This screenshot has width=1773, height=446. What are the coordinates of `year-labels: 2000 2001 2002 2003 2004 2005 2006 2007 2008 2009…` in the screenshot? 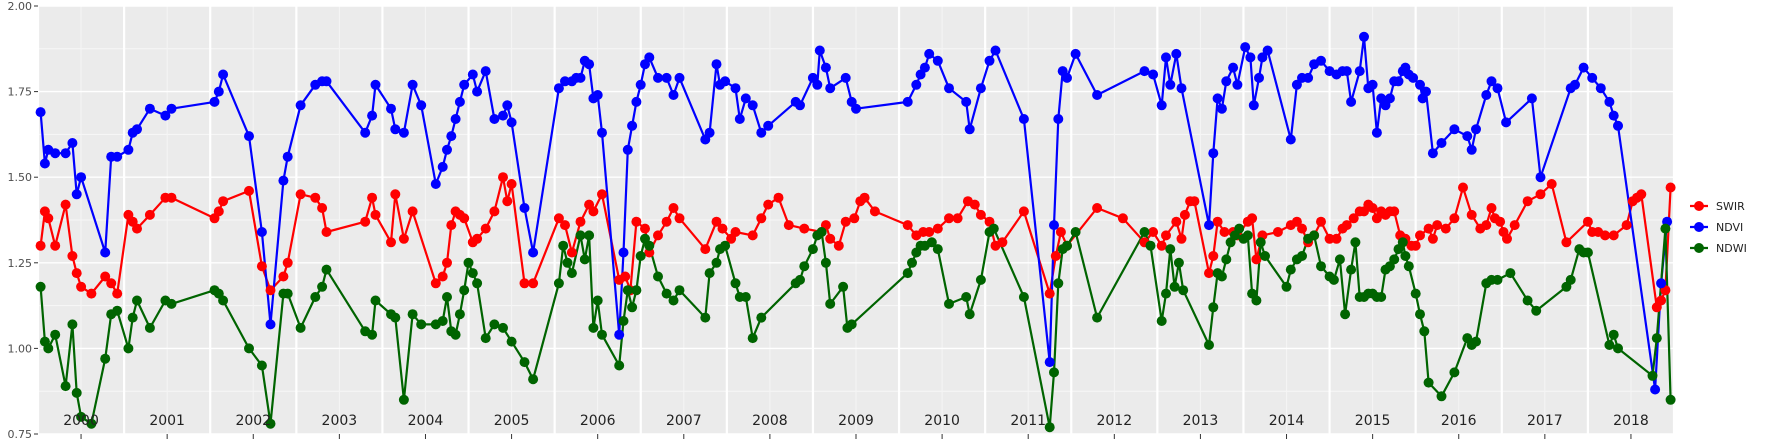 It's located at (856, 421).